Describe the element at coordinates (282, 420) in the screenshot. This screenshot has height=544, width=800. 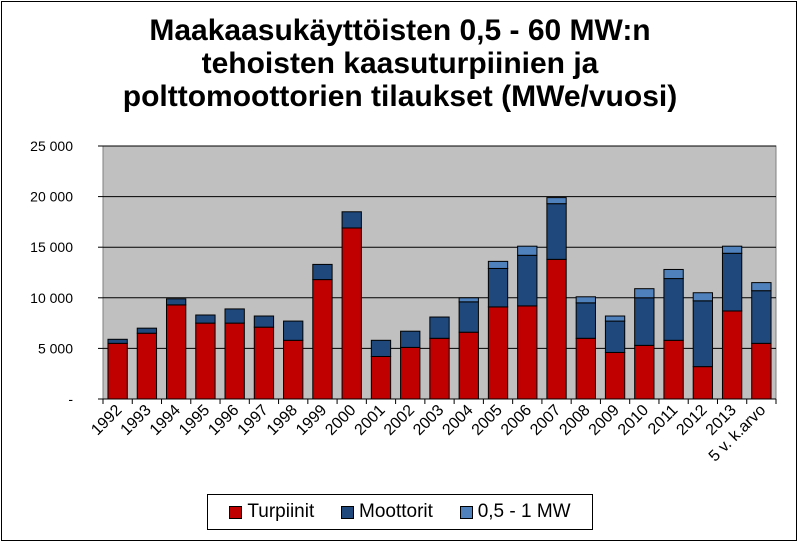
I see `x-tick-label: 1998` at that location.